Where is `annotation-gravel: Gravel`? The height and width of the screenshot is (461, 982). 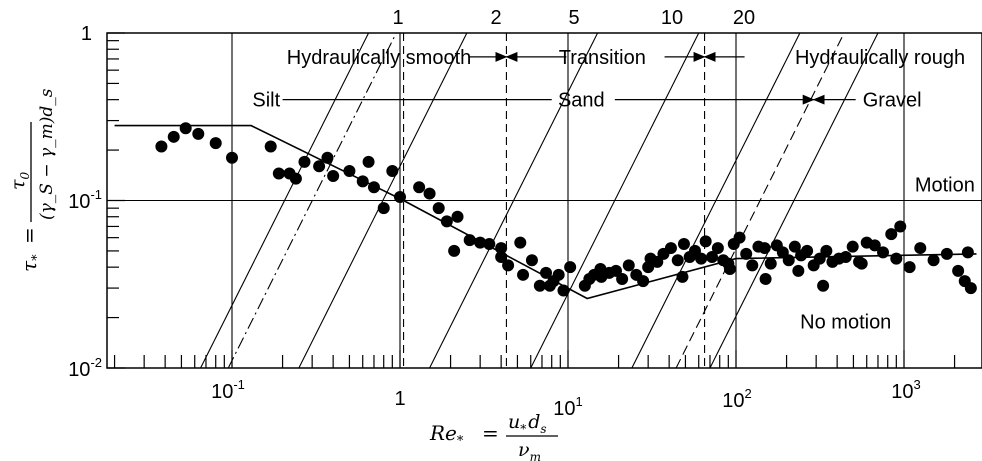 annotation-gravel: Gravel is located at coordinates (892, 101).